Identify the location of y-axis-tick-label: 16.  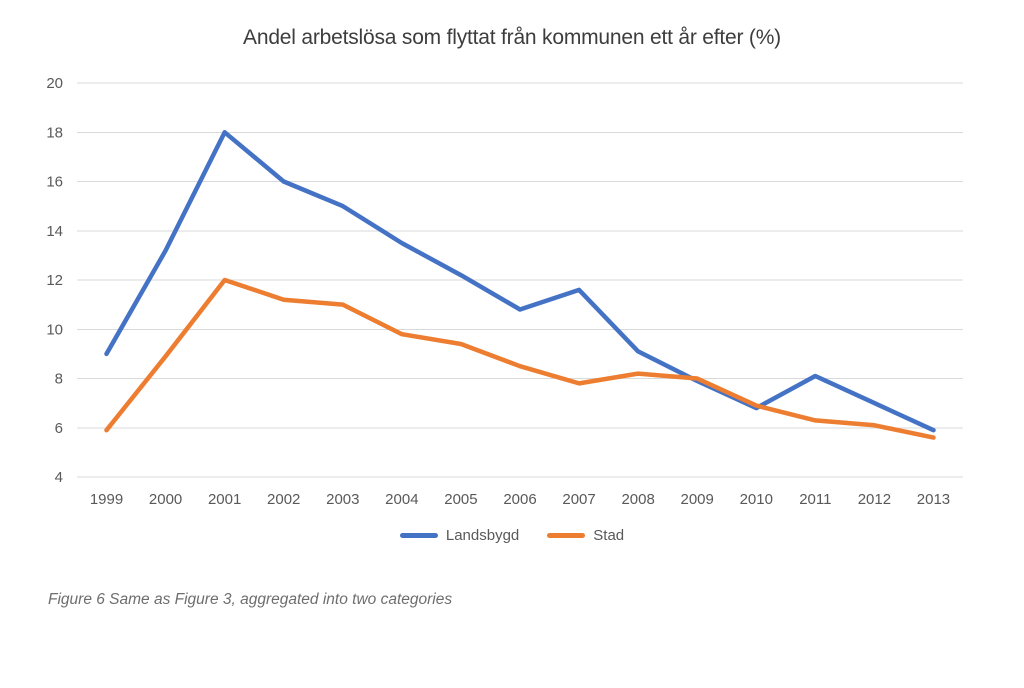
(54, 182).